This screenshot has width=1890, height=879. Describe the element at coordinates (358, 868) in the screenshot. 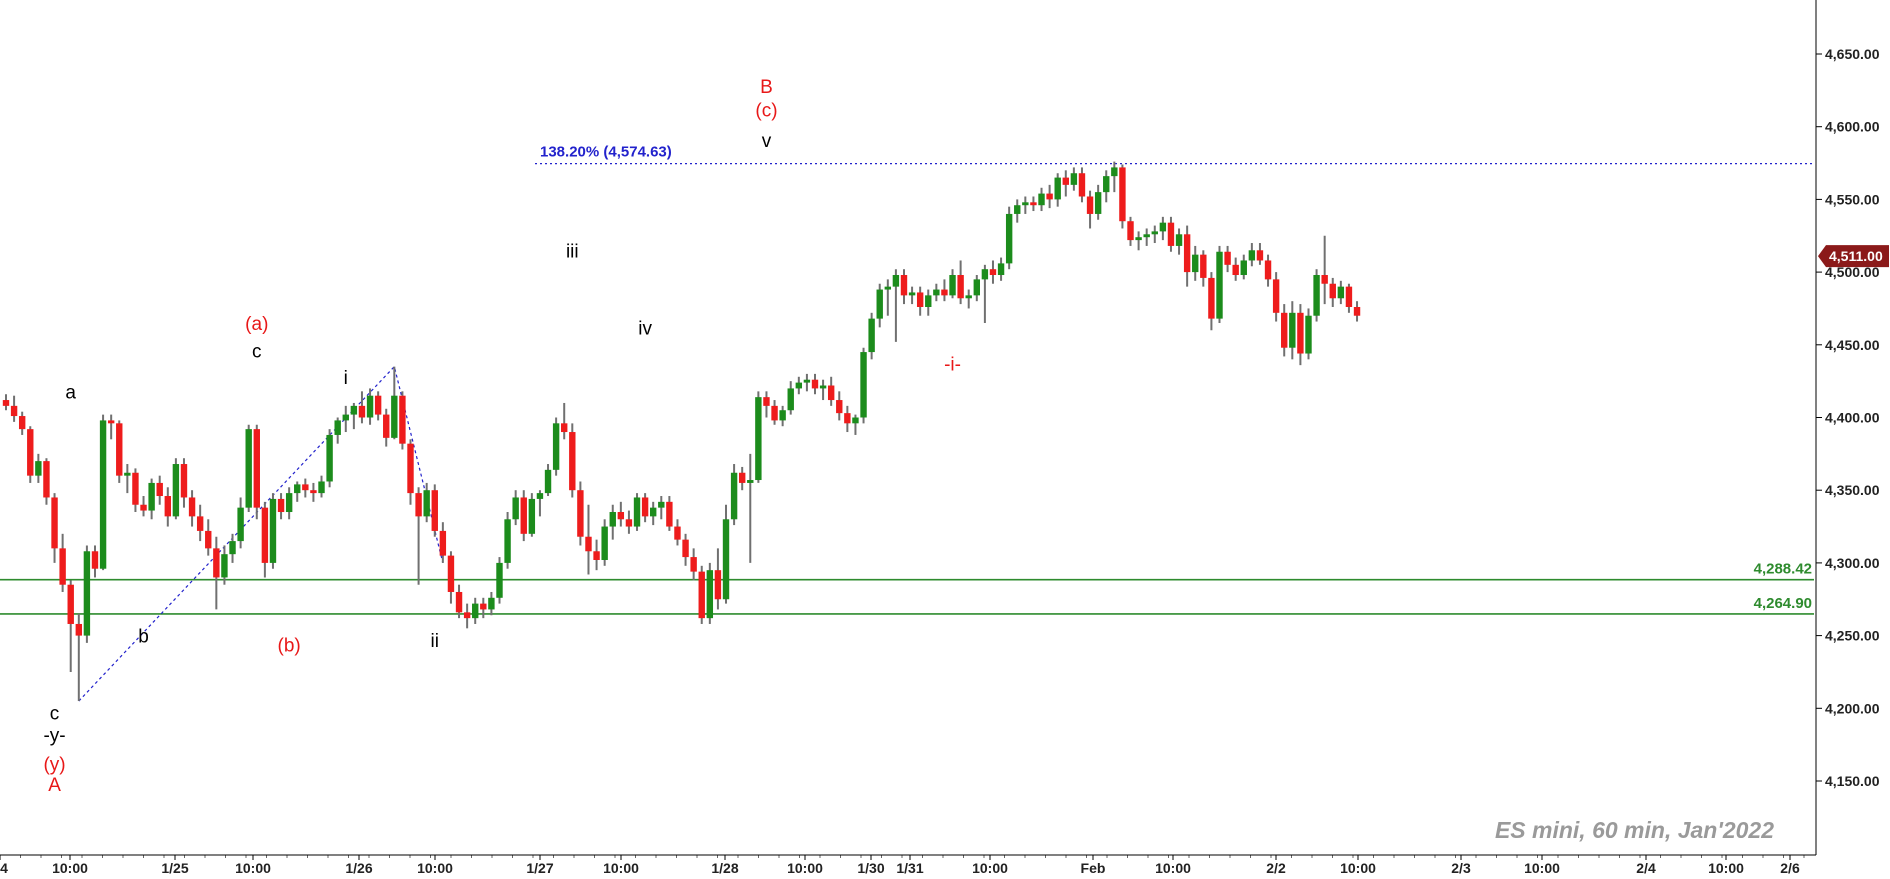

I see `x-tick-label: 1/26` at that location.